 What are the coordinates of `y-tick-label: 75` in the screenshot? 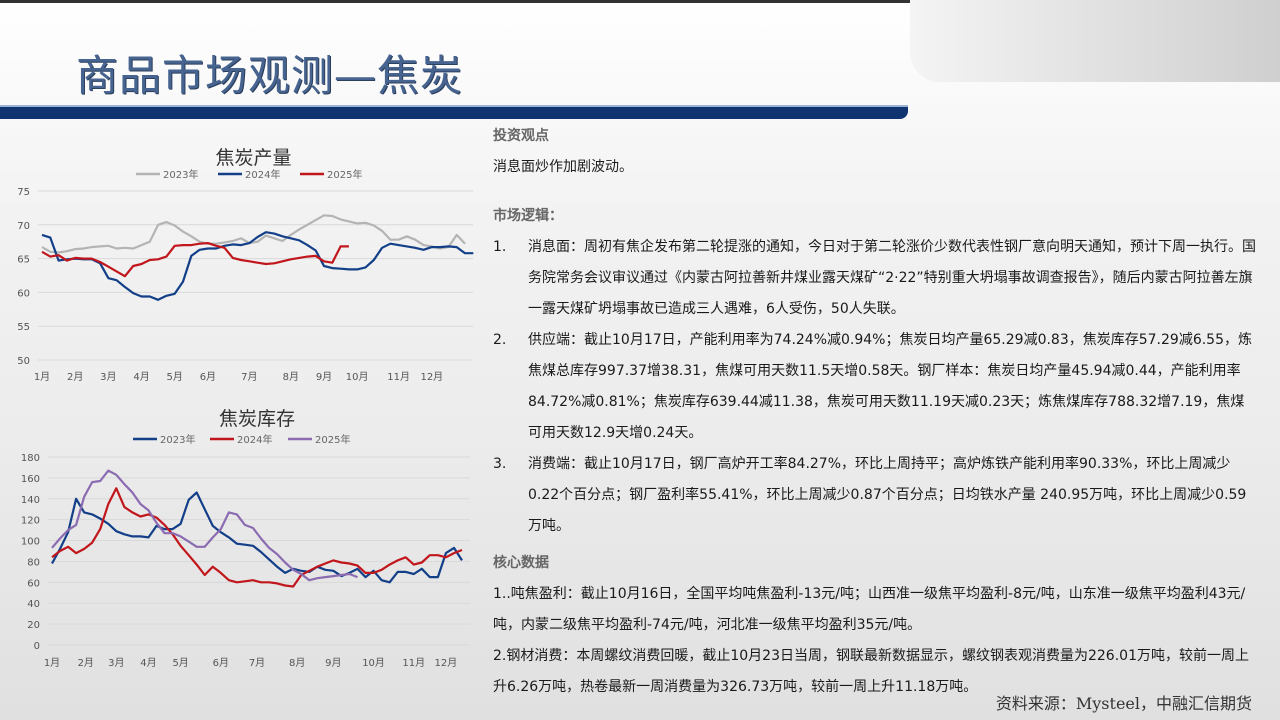 It's located at (23, 192).